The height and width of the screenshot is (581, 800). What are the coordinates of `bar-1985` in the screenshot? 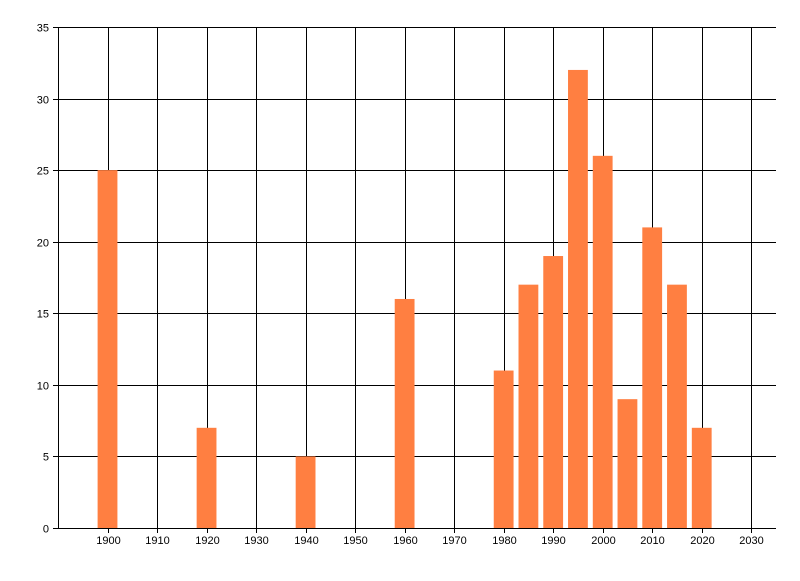 It's located at (528, 406).